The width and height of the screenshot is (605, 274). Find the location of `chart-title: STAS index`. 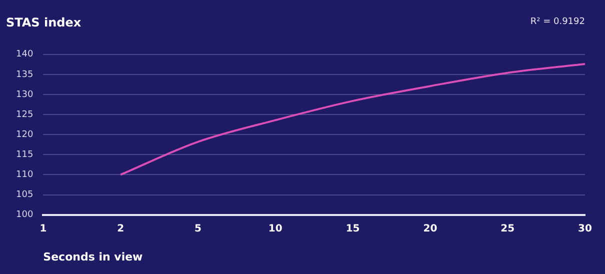

chart-title: STAS index is located at coordinates (44, 22).